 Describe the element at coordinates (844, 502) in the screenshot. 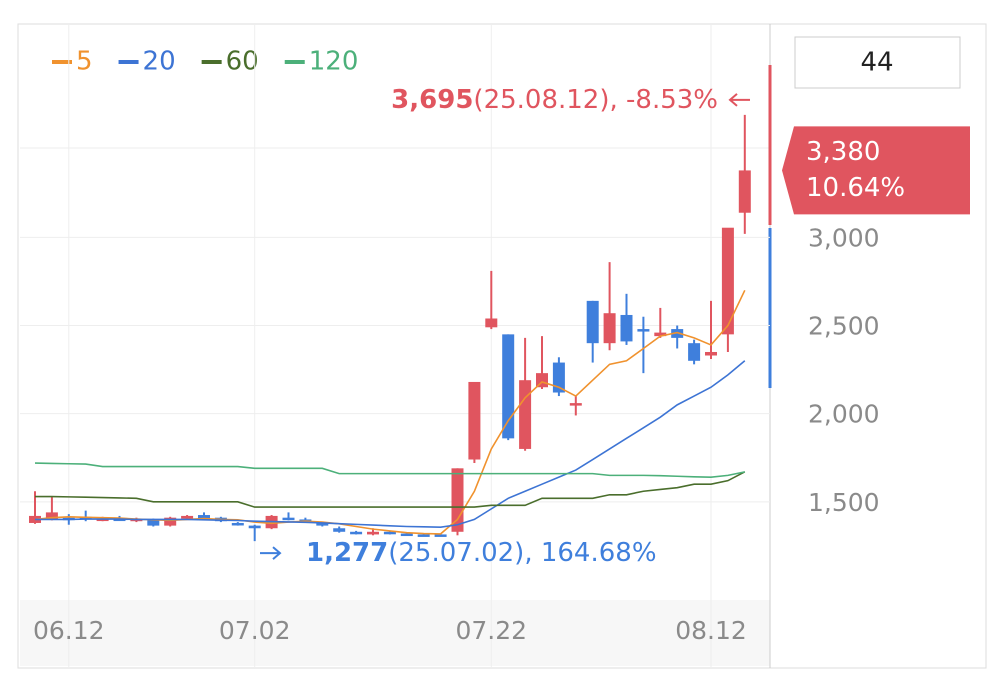

I see `y-tick-label: 1,500` at that location.